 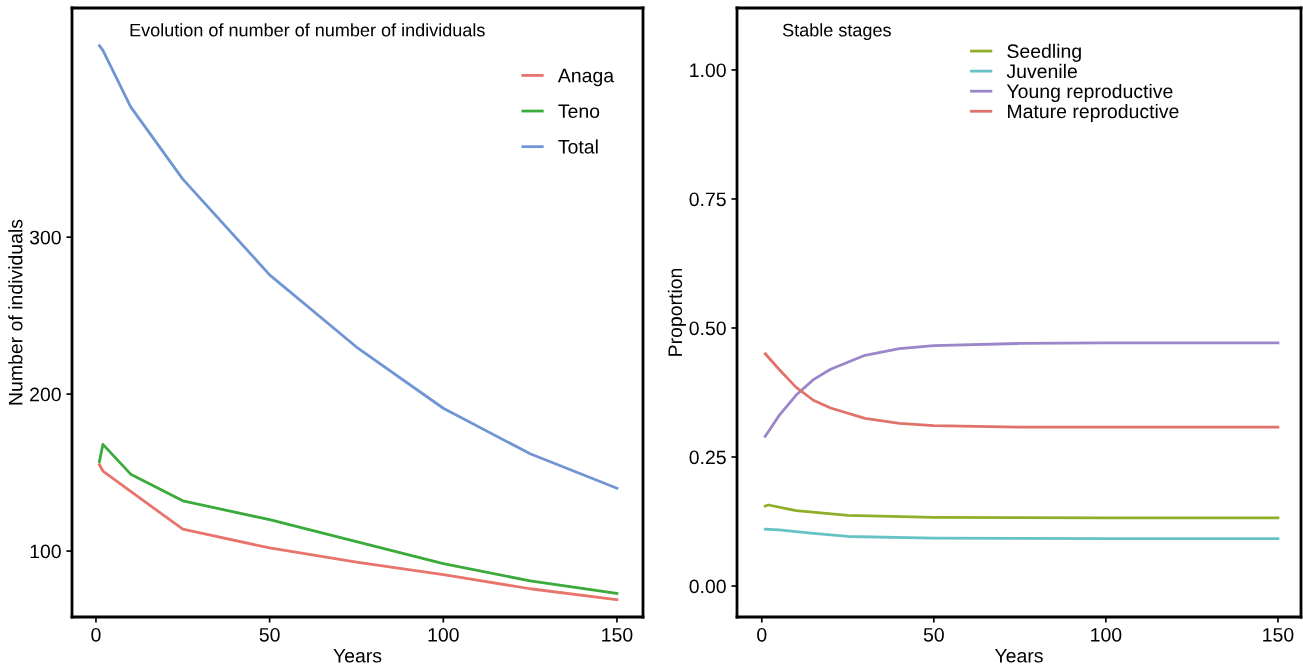 I want to click on text: Stable stages, so click(x=836, y=32).